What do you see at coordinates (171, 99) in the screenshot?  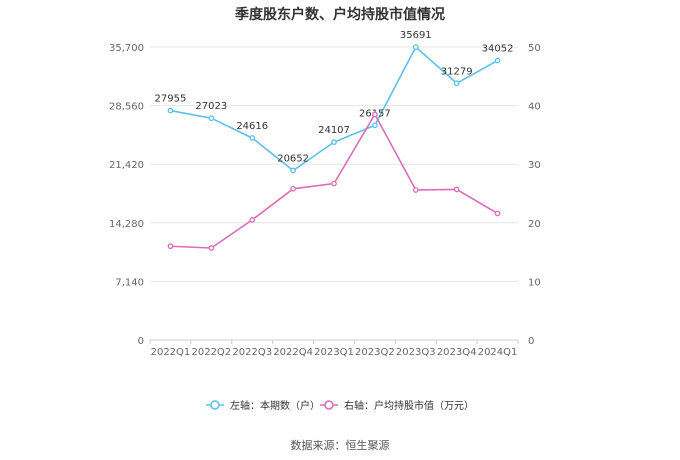 I see `data-label: 27955` at bounding box center [171, 99].